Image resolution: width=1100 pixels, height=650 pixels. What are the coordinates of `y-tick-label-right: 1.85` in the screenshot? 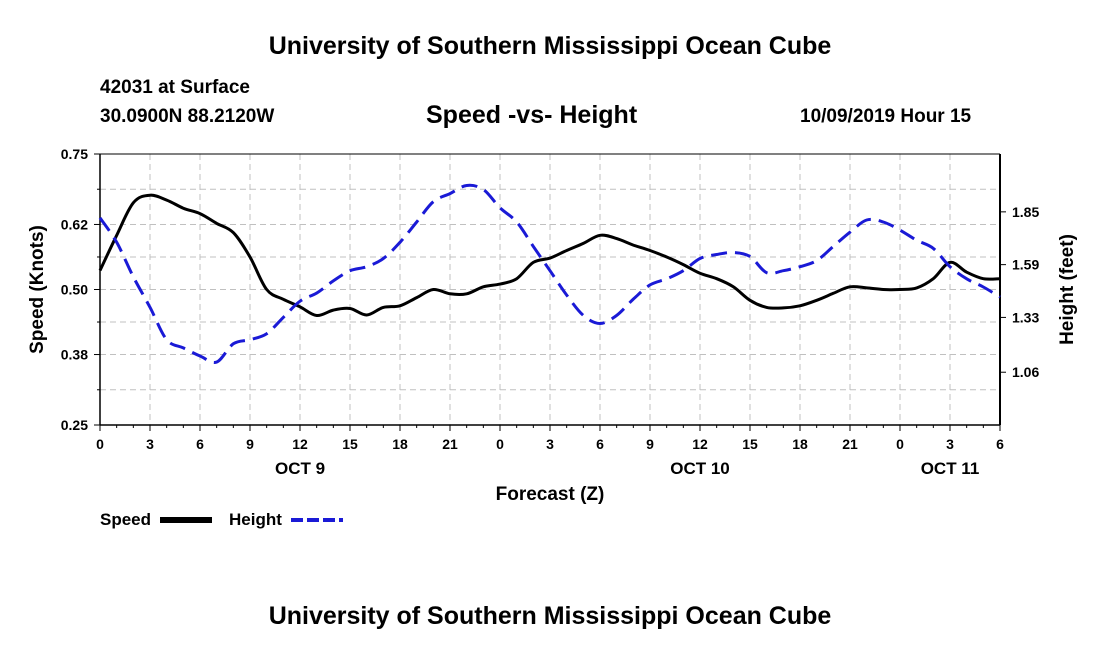 It's located at (1025, 212).